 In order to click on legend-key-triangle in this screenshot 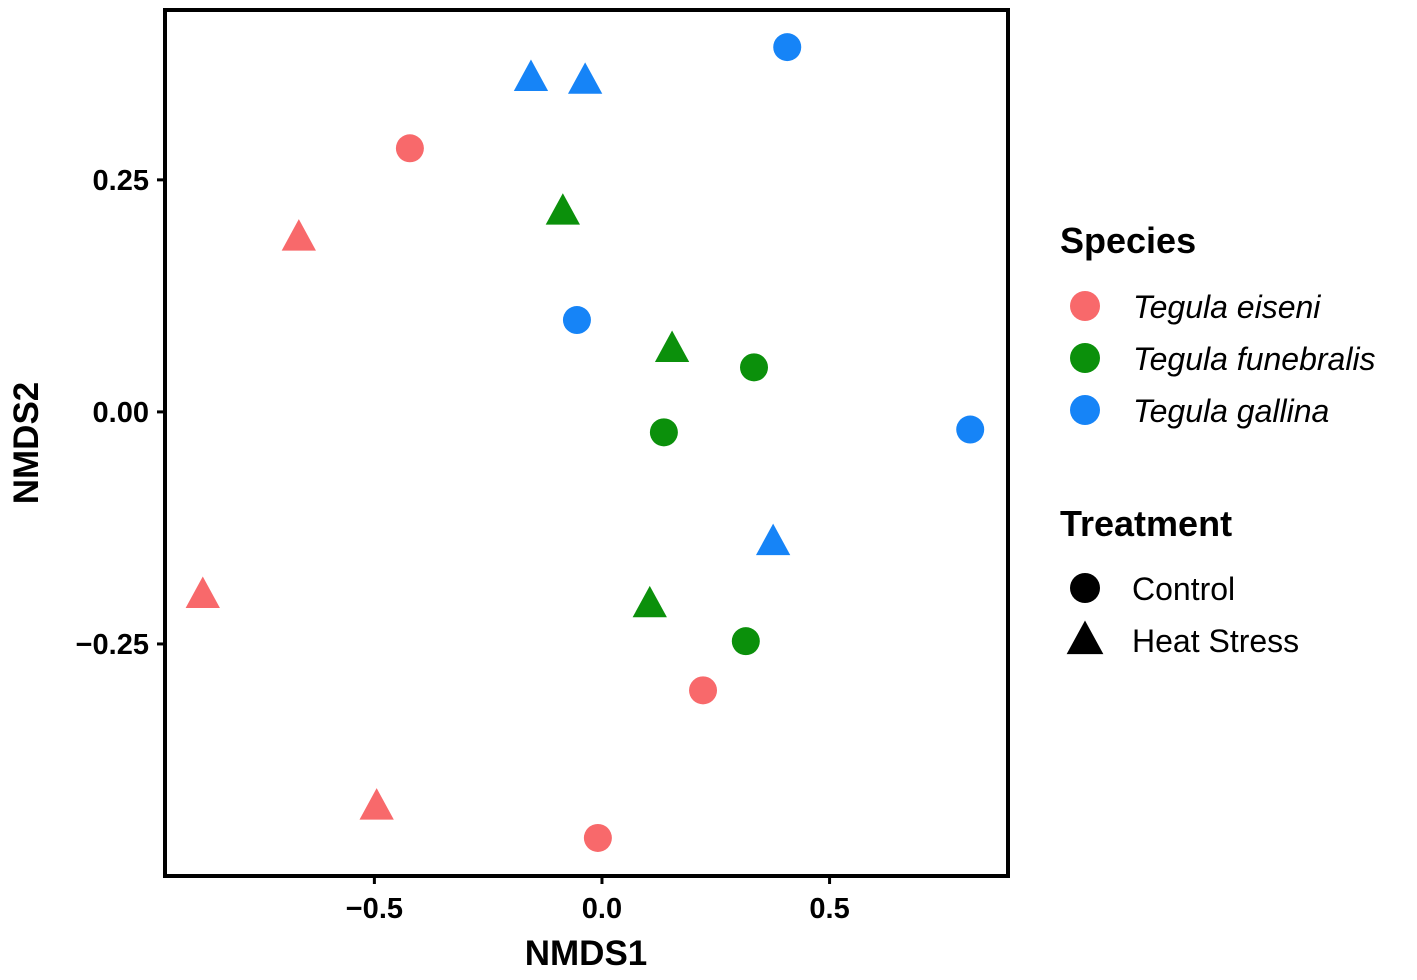, I will do `click(1085, 637)`.